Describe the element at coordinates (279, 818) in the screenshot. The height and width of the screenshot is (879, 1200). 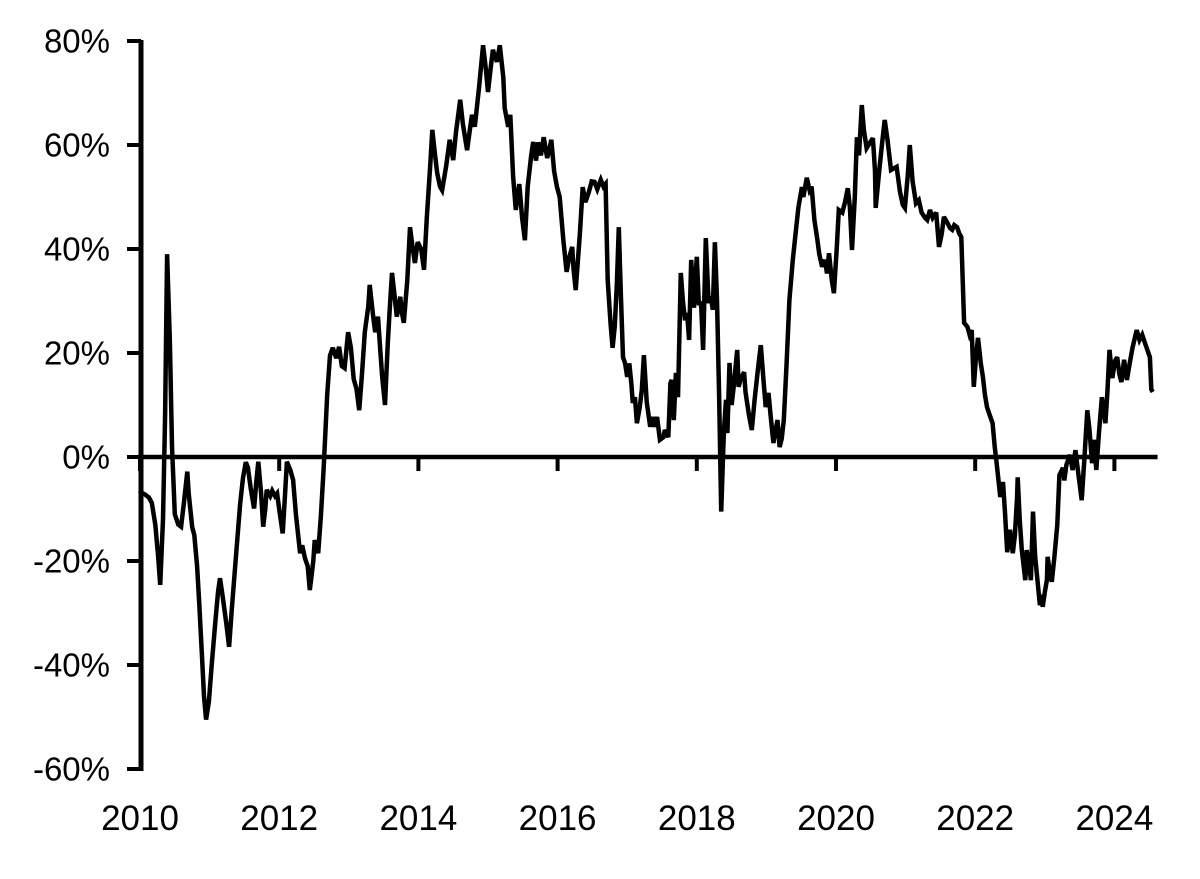
I see `x-tick-label: 2012` at that location.